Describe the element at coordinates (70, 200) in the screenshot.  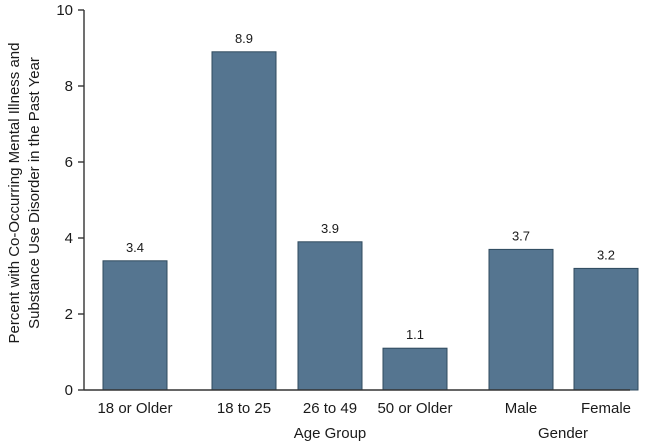
I see `y-axis-ticks: 0 2 4 6 8 10` at that location.